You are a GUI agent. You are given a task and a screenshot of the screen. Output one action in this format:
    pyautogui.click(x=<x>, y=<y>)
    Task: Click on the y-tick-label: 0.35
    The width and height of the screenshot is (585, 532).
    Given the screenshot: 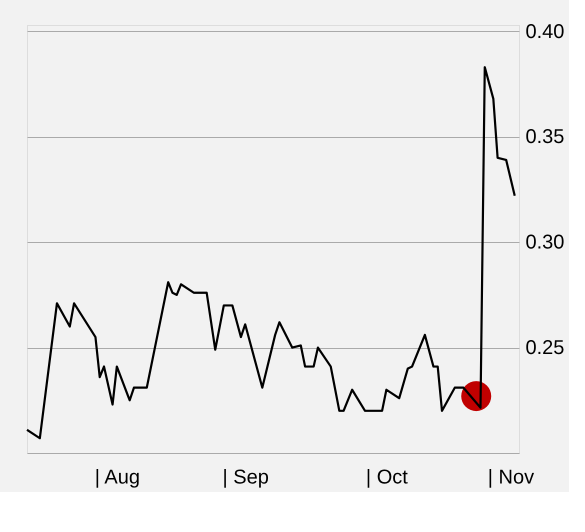 What is the action you would take?
    pyautogui.click(x=545, y=137)
    